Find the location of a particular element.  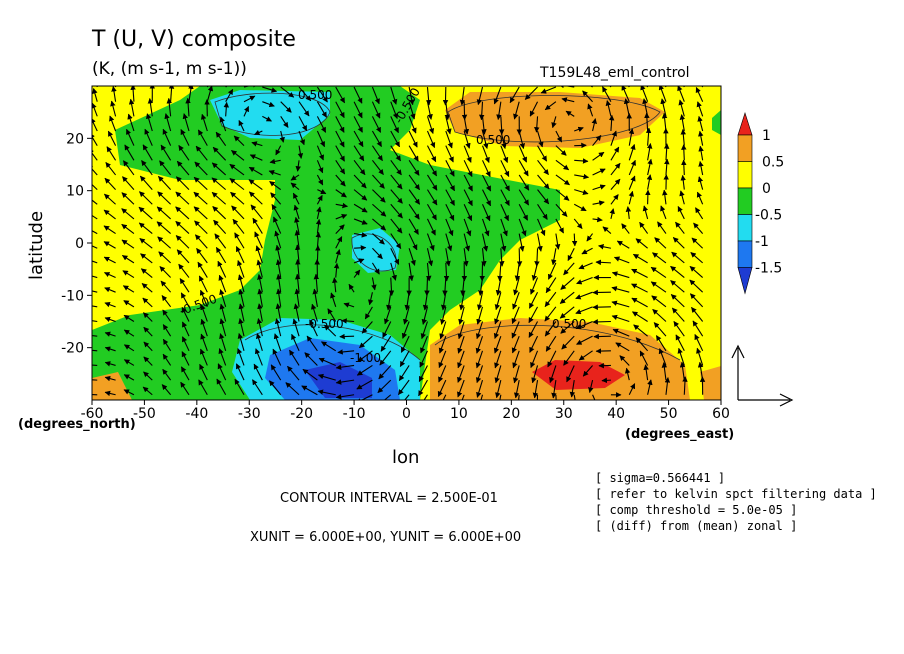

colorbar-label: 1 is located at coordinates (766, 136).